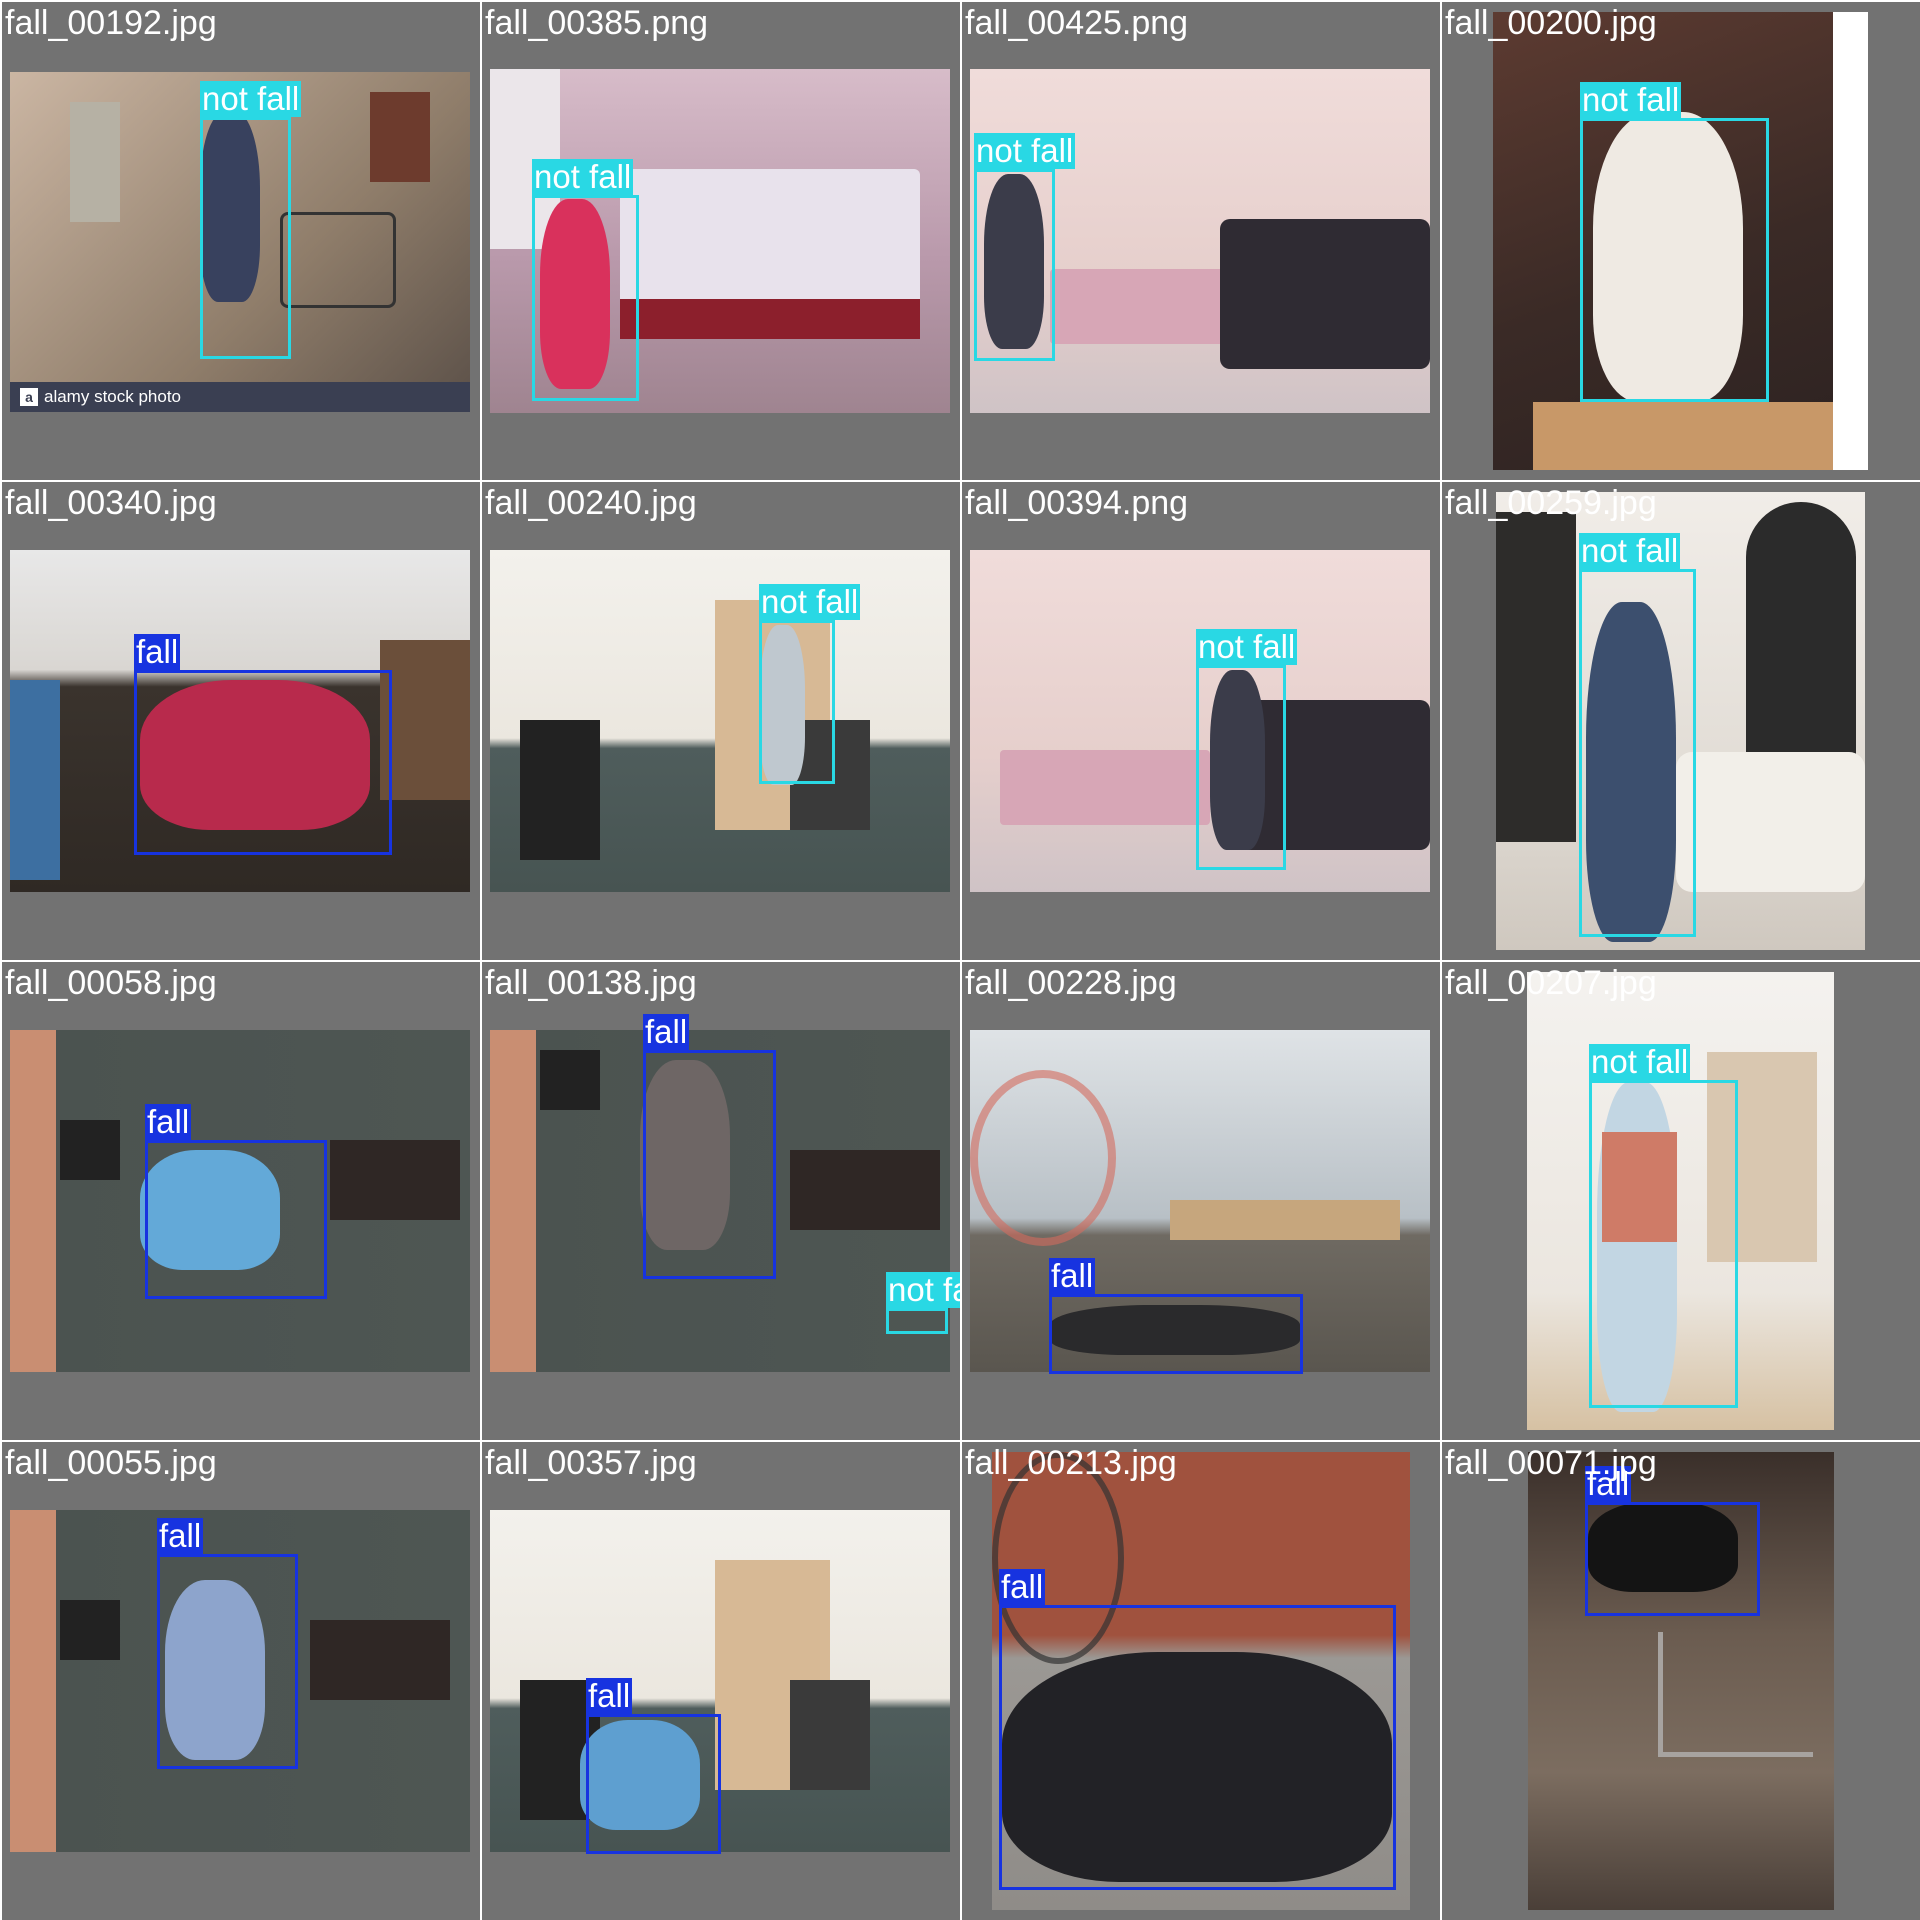 The image size is (1920, 1920). I want to click on file-name: fall_00138.jpg, so click(591, 983).